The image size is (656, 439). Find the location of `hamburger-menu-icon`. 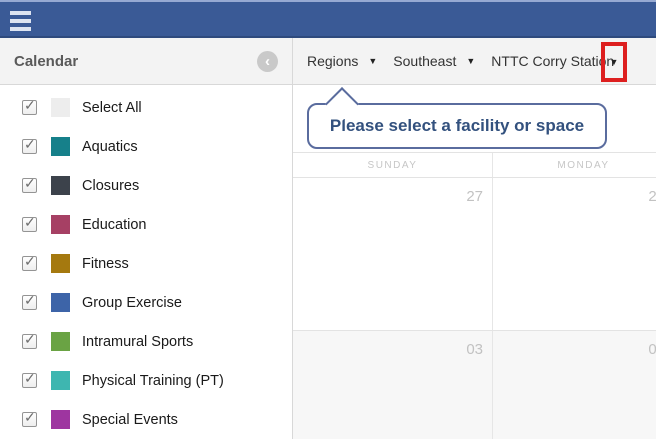

hamburger-menu-icon is located at coordinates (20, 21).